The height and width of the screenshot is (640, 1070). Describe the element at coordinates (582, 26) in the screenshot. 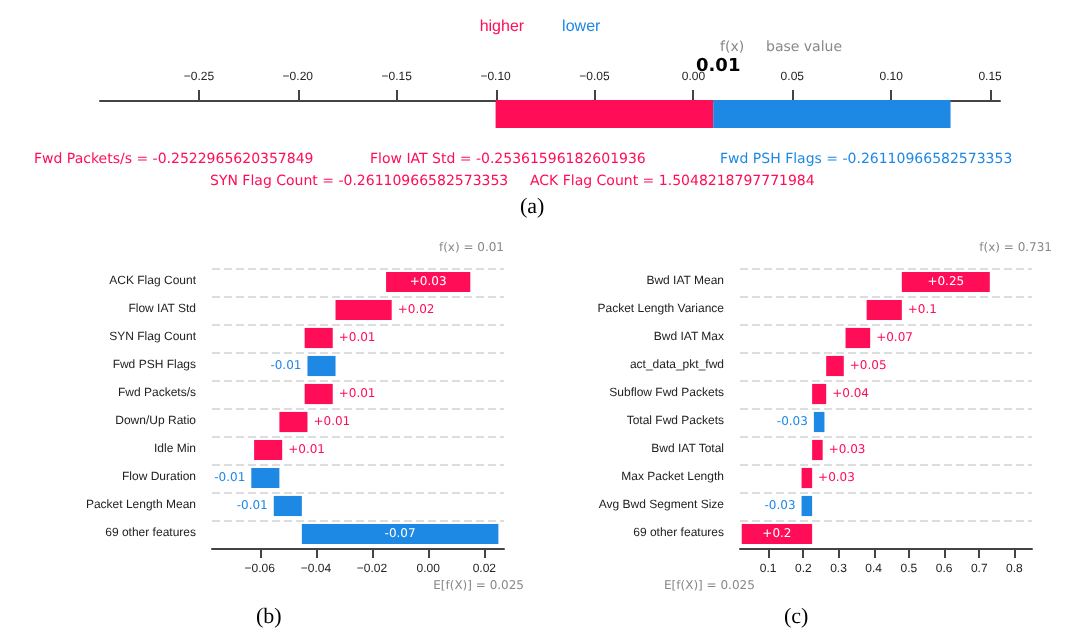

I see `text: lower` at that location.